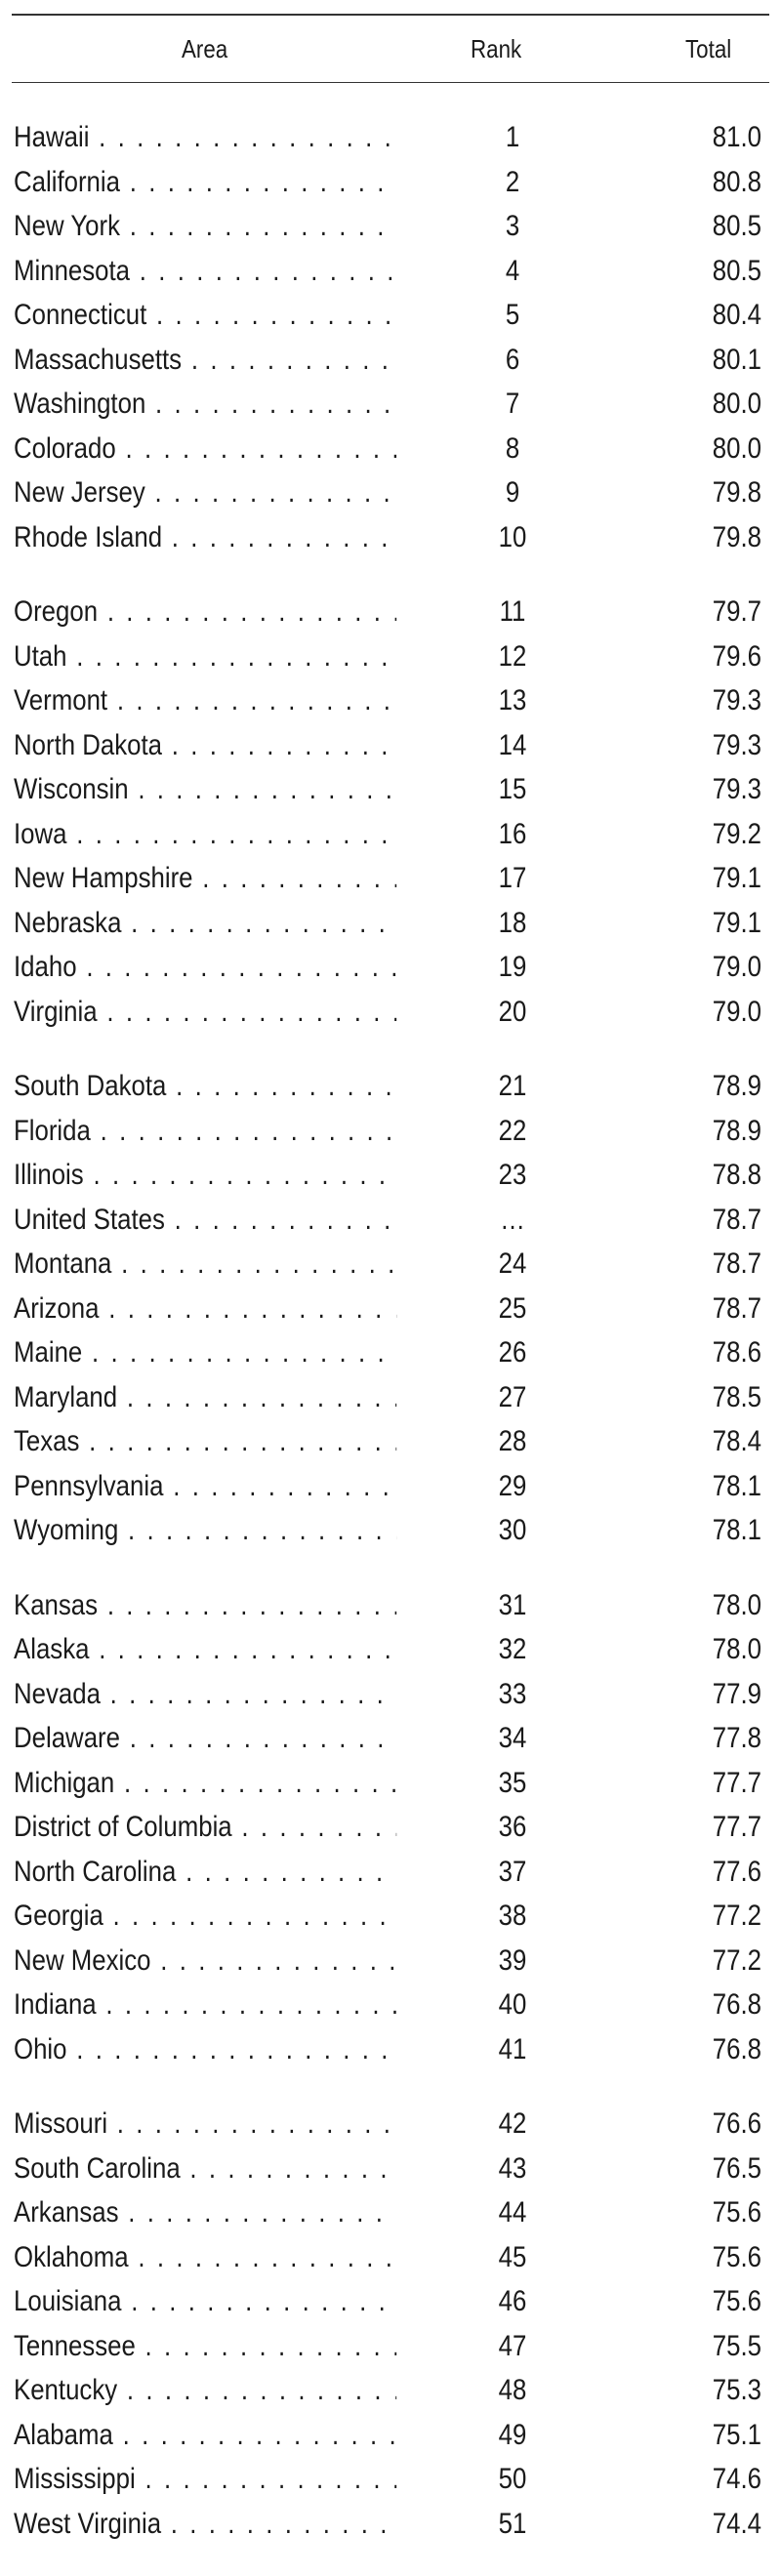 Image resolution: width=781 pixels, height=2576 pixels. Describe the element at coordinates (56, 1011) in the screenshot. I see `area-name: Virginia` at that location.